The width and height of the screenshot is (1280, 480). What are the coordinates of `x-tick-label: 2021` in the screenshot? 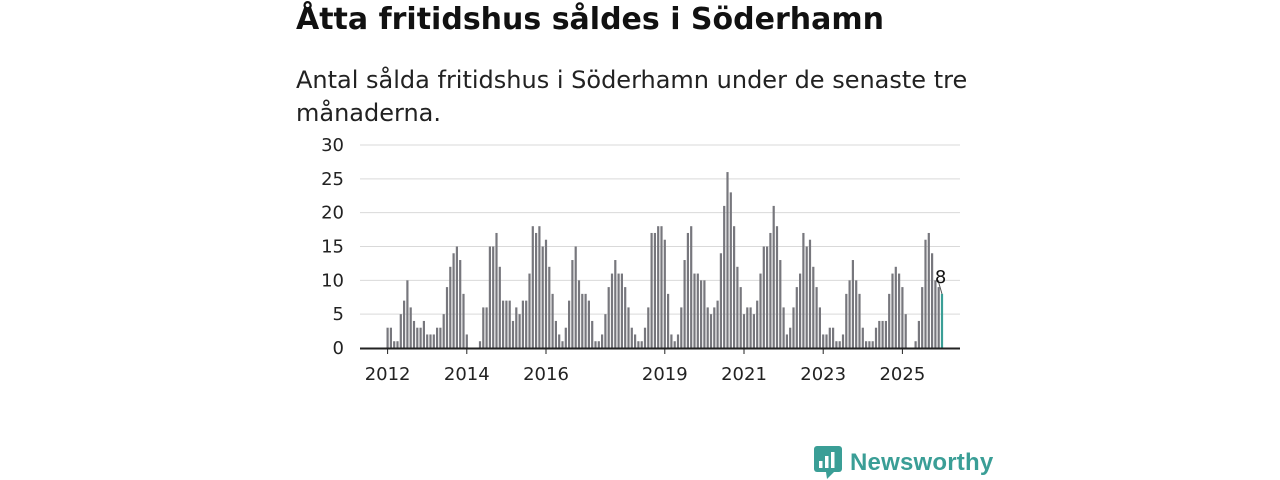 It's located at (744, 374).